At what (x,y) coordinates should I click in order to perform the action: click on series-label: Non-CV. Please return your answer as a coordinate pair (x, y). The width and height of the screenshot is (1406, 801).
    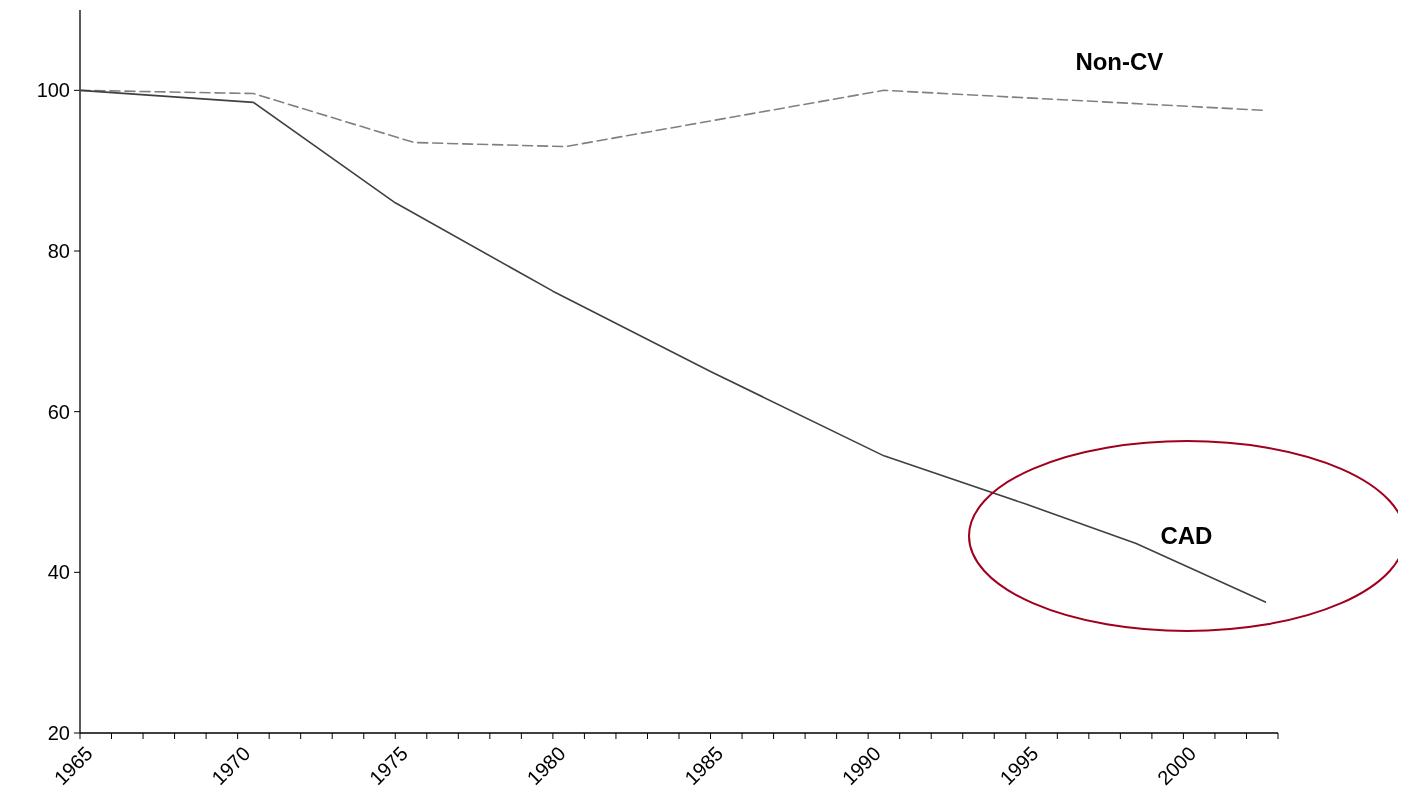
    Looking at the image, I should click on (1119, 62).